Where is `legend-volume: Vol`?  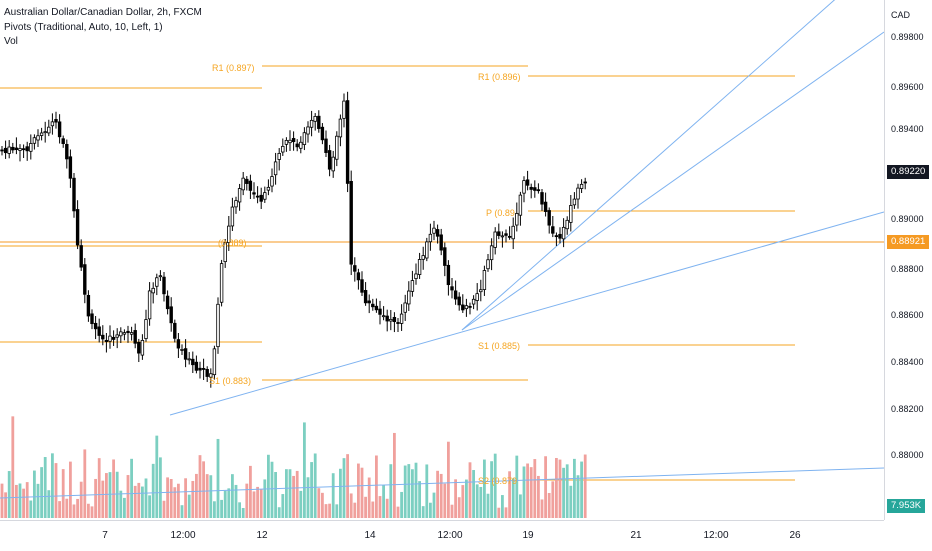
legend-volume: Vol is located at coordinates (11, 41).